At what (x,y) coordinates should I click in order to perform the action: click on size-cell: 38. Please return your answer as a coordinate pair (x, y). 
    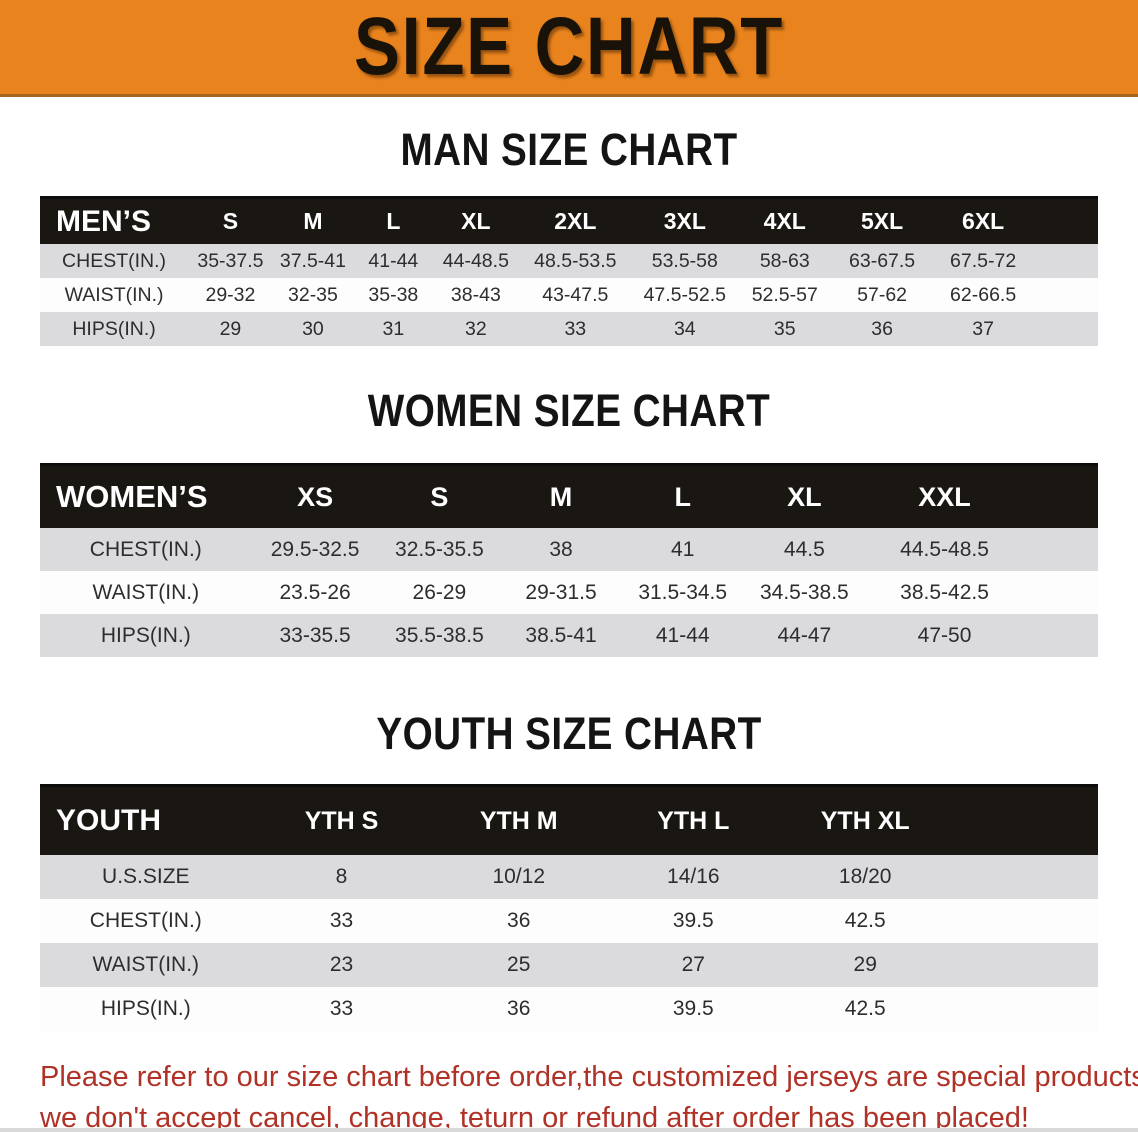
    Looking at the image, I should click on (561, 549).